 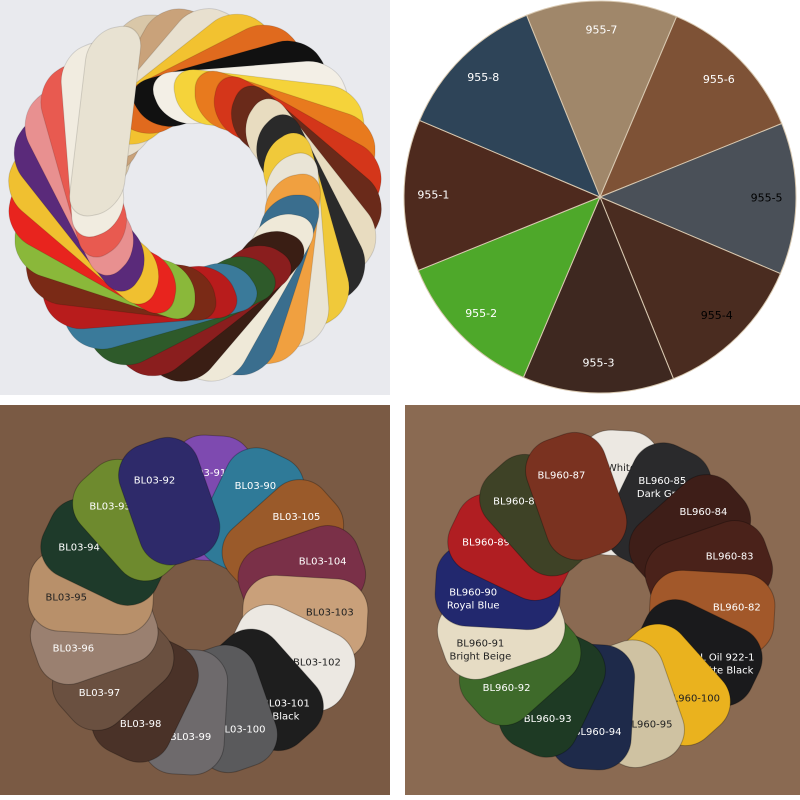 I want to click on swatch-label: BL03-104, so click(x=323, y=561).